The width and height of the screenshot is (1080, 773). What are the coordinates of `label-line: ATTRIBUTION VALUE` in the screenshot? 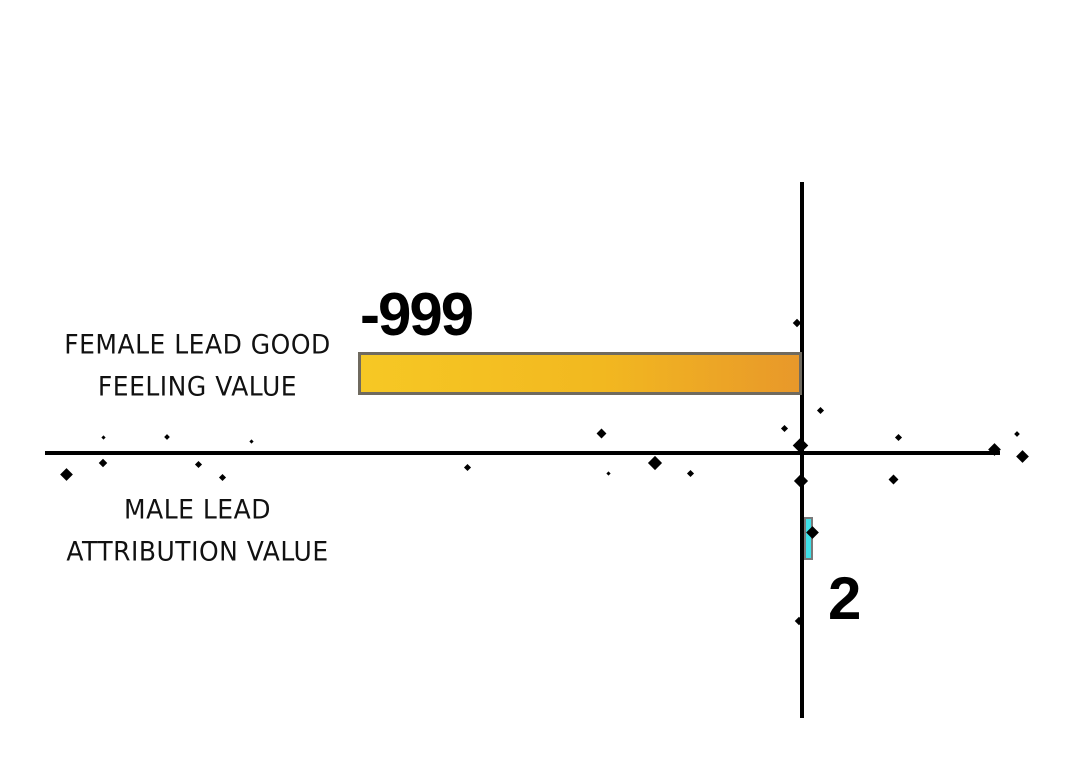 It's located at (197, 551).